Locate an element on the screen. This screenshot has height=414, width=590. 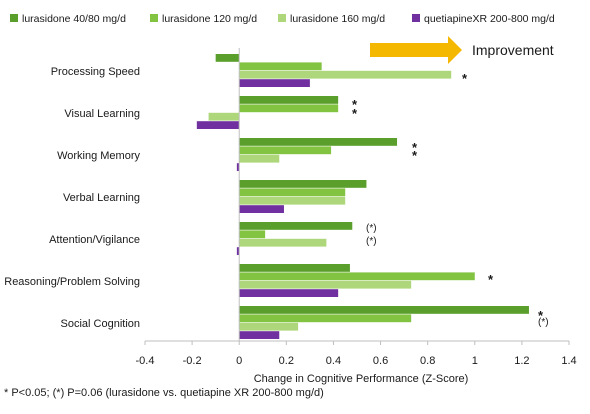
x-tick-label: 0 is located at coordinates (239, 361).